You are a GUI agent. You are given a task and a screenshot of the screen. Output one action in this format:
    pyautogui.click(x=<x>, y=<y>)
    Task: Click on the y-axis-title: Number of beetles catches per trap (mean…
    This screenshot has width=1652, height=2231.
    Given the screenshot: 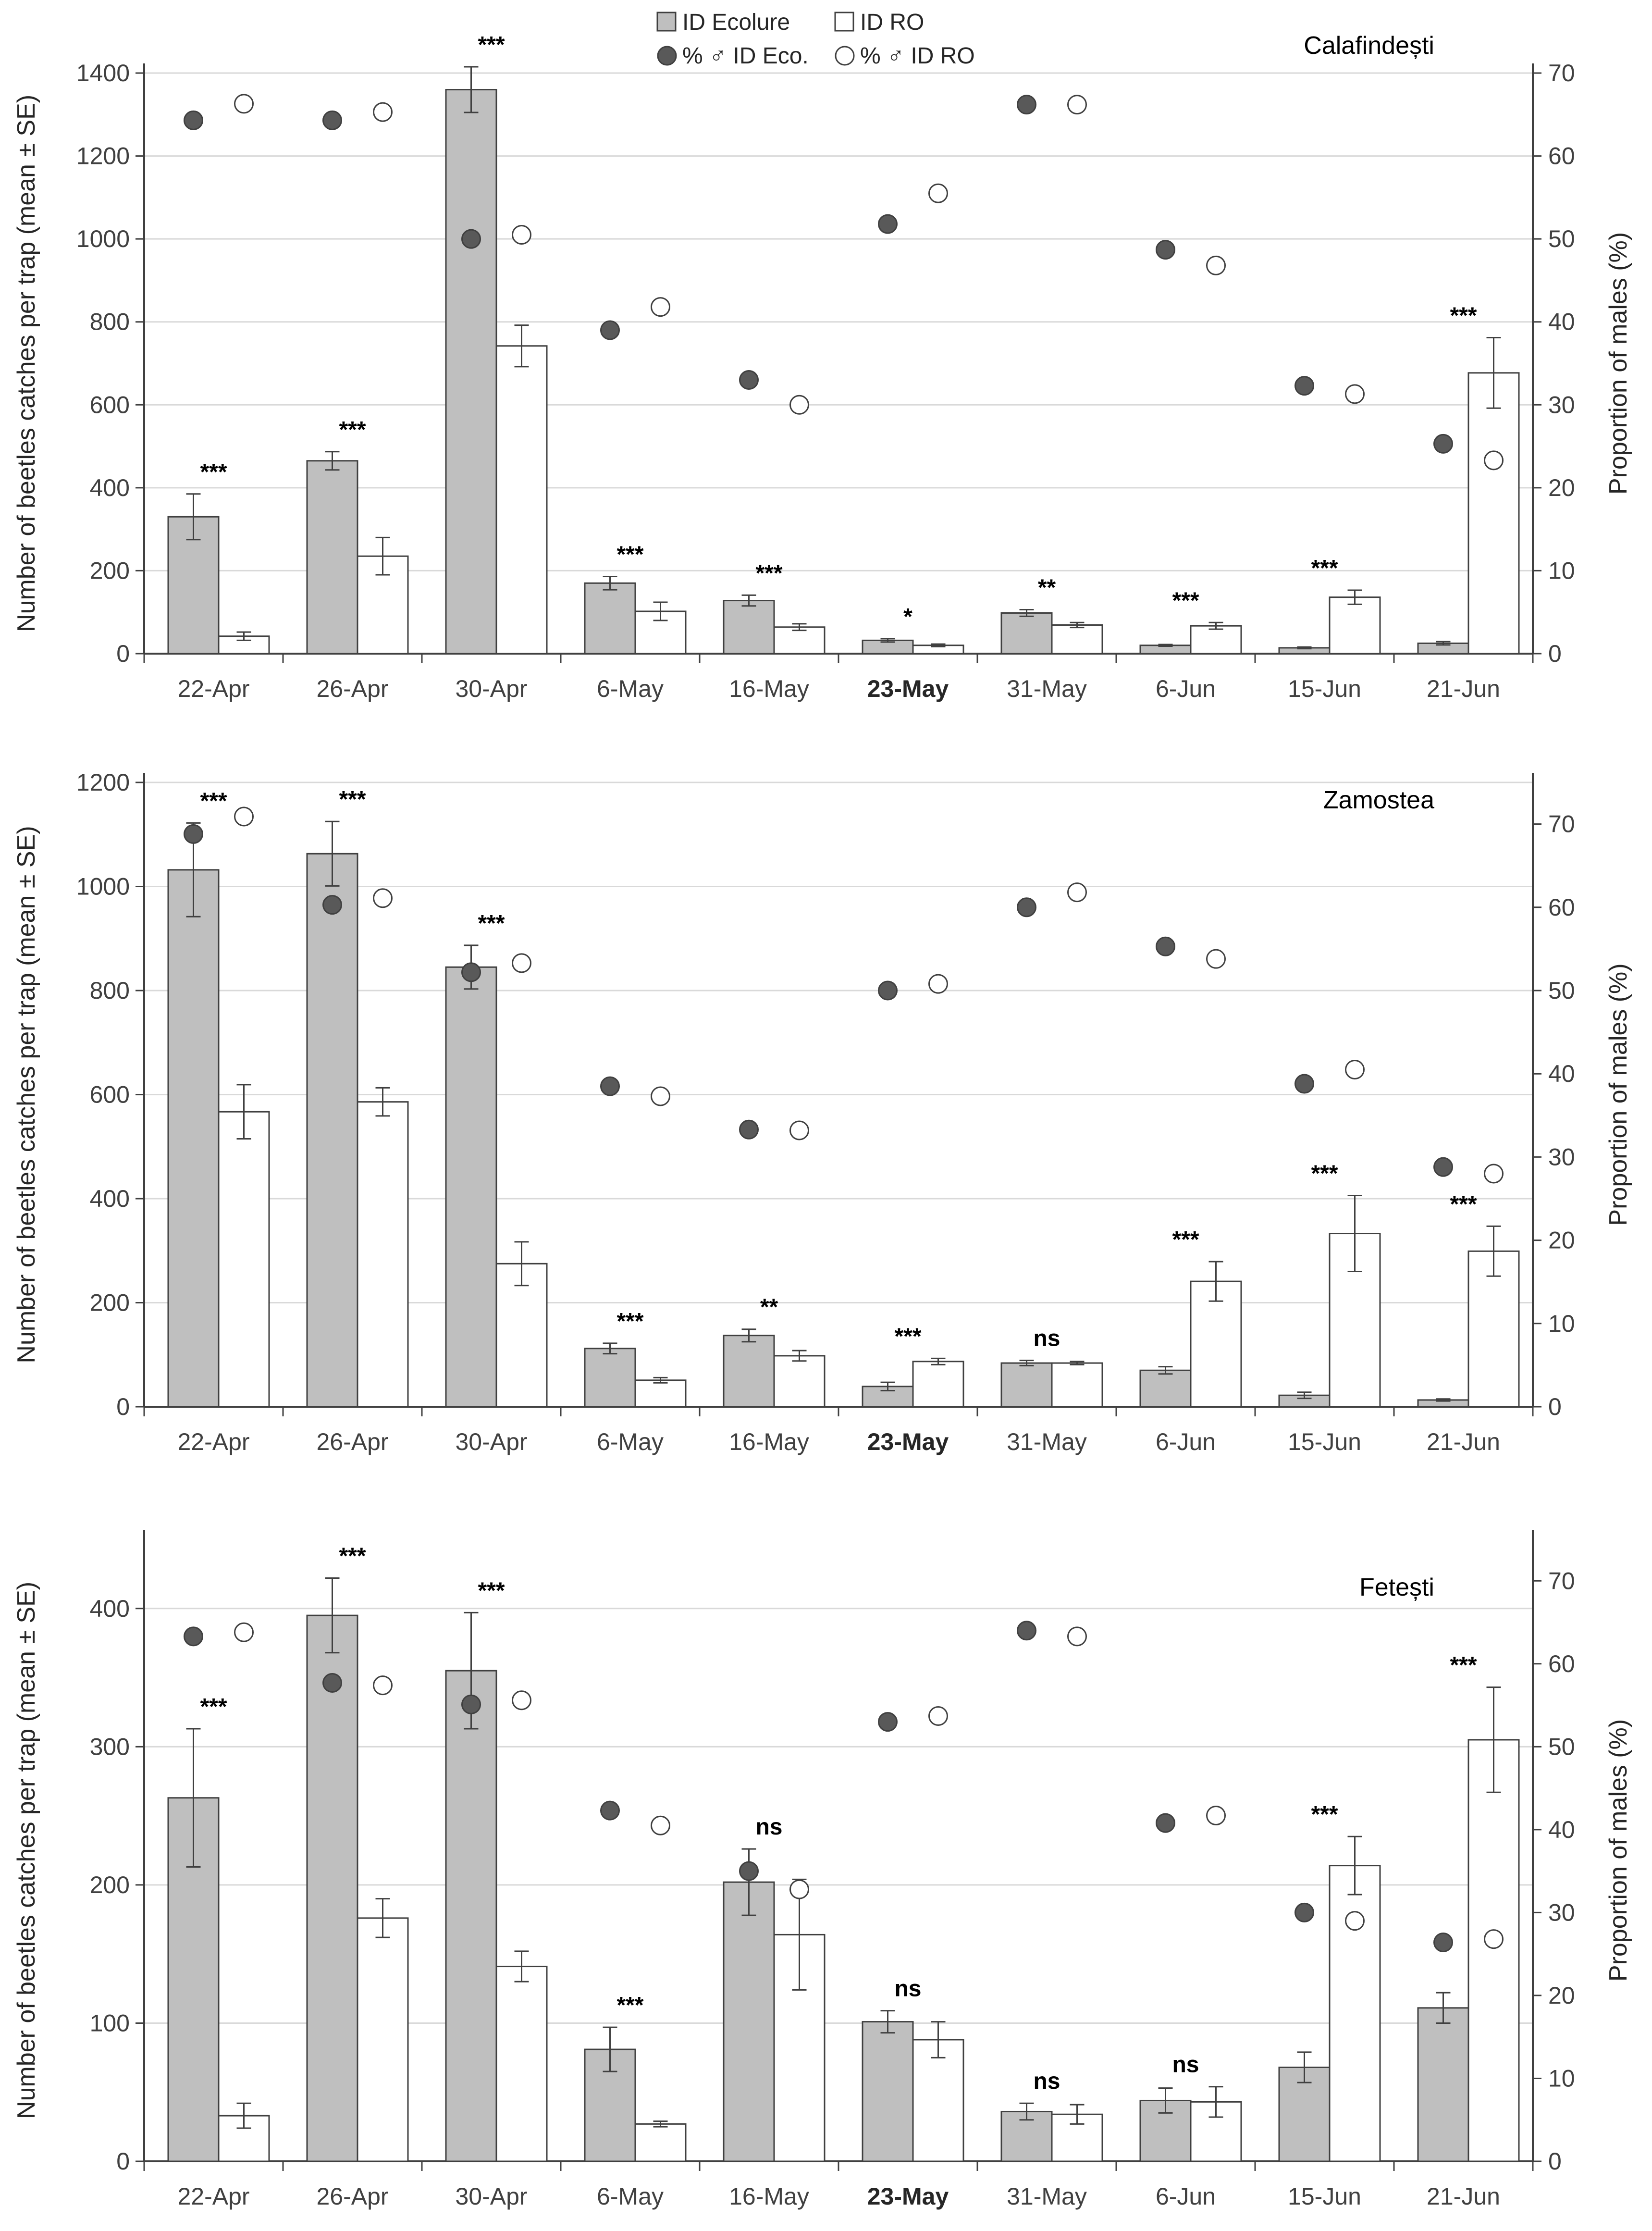 What is the action you would take?
    pyautogui.click(x=26, y=1094)
    